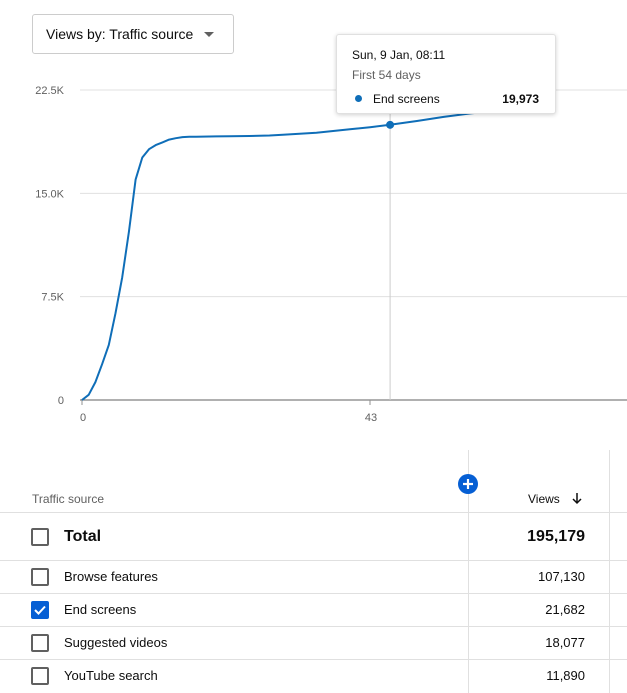 This screenshot has height=693, width=627. Describe the element at coordinates (83, 536) in the screenshot. I see `row-label: Total` at that location.